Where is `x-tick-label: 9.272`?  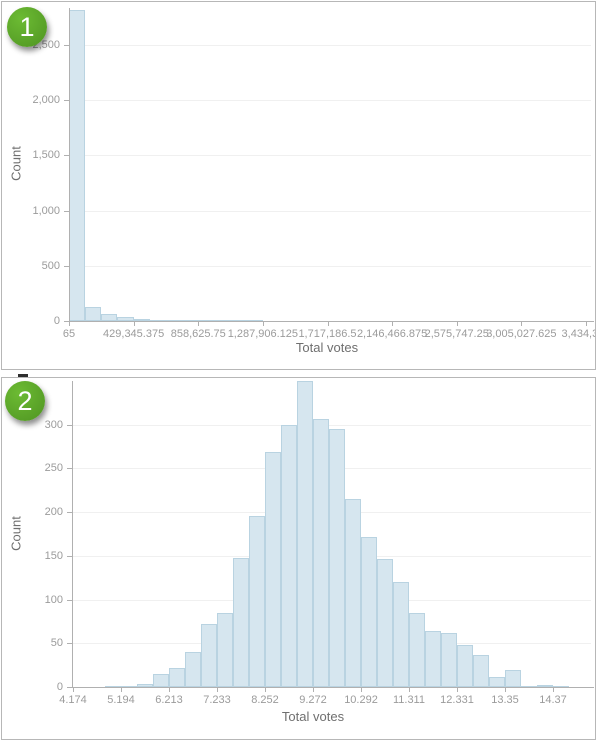 x-tick-label: 9.272 is located at coordinates (313, 700).